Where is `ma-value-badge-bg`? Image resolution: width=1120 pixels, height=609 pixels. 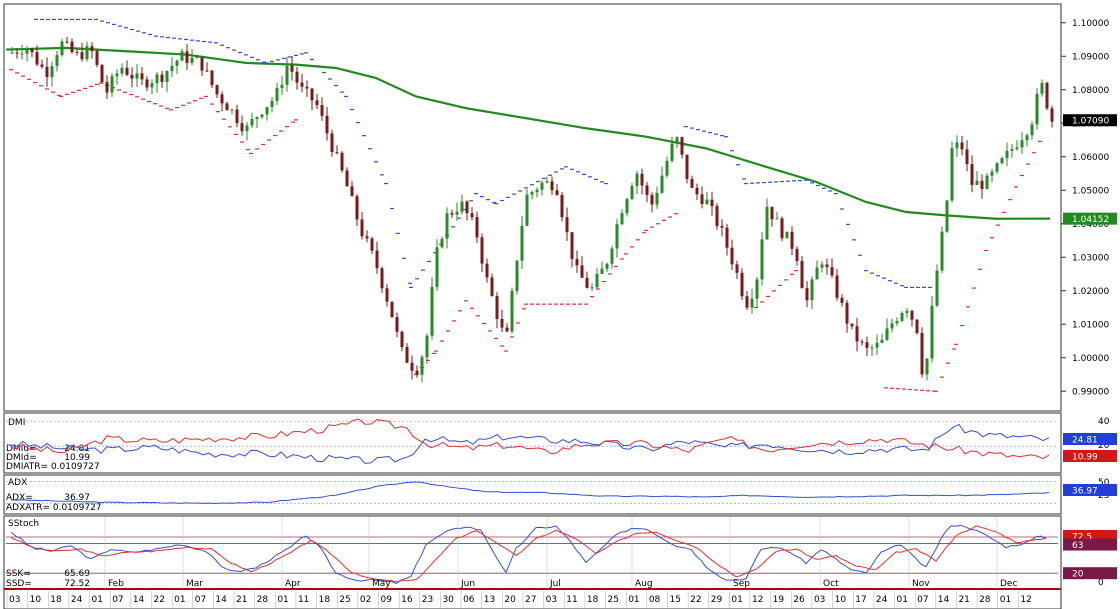
ma-value-badge-bg is located at coordinates (1090, 218).